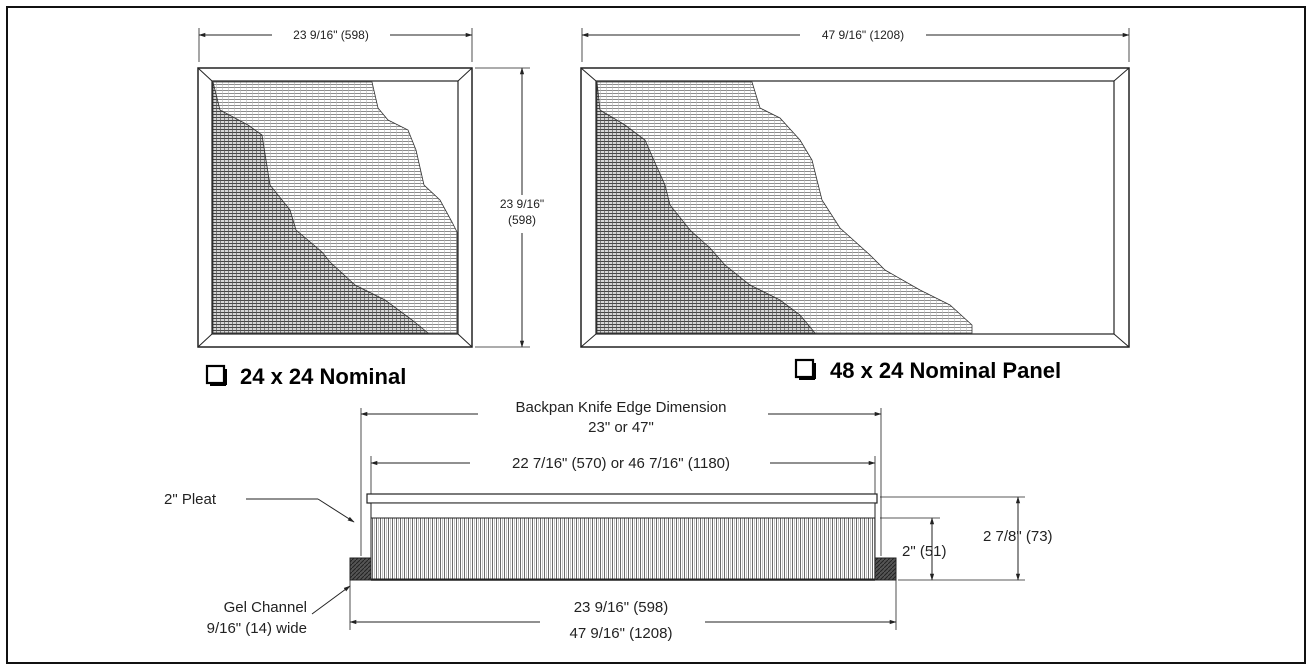  Describe the element at coordinates (522, 204) in the screenshot. I see `panel-24-height-label-1: 23 9/16"` at that location.